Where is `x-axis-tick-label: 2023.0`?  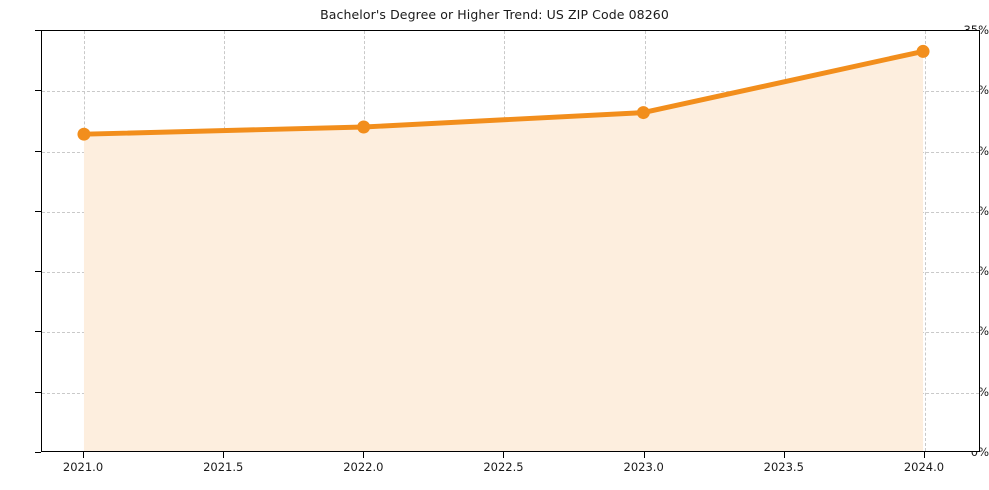 x-axis-tick-label: 2023.0 is located at coordinates (643, 467).